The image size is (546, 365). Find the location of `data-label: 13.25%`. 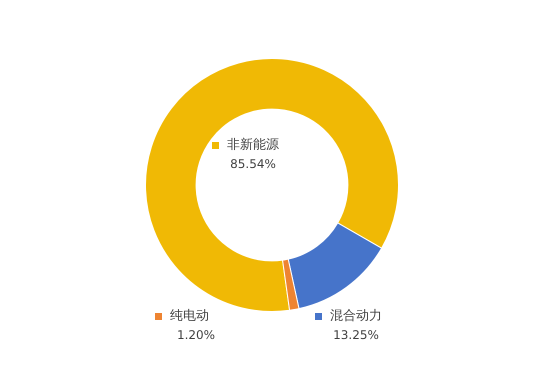

data-label: 13.25% is located at coordinates (356, 335).